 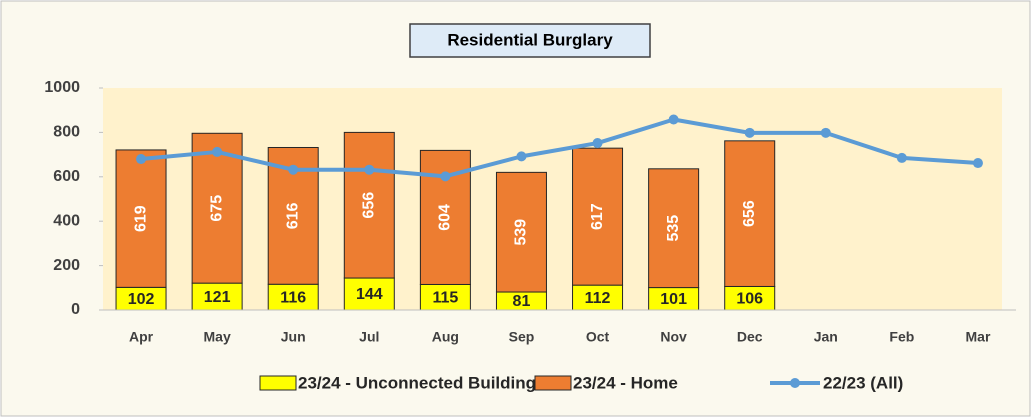 I want to click on x-tick-label: Mar, so click(x=978, y=337).